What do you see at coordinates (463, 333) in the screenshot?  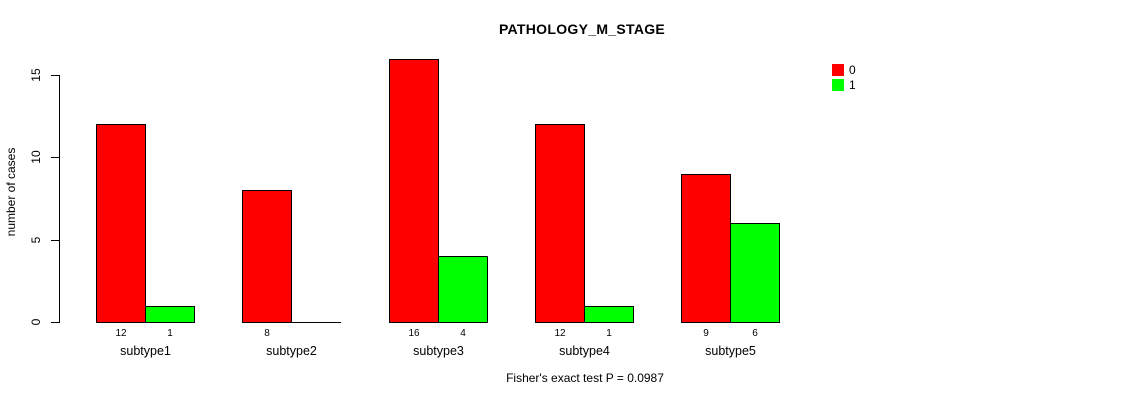 I see `bar-value-label: 4` at bounding box center [463, 333].